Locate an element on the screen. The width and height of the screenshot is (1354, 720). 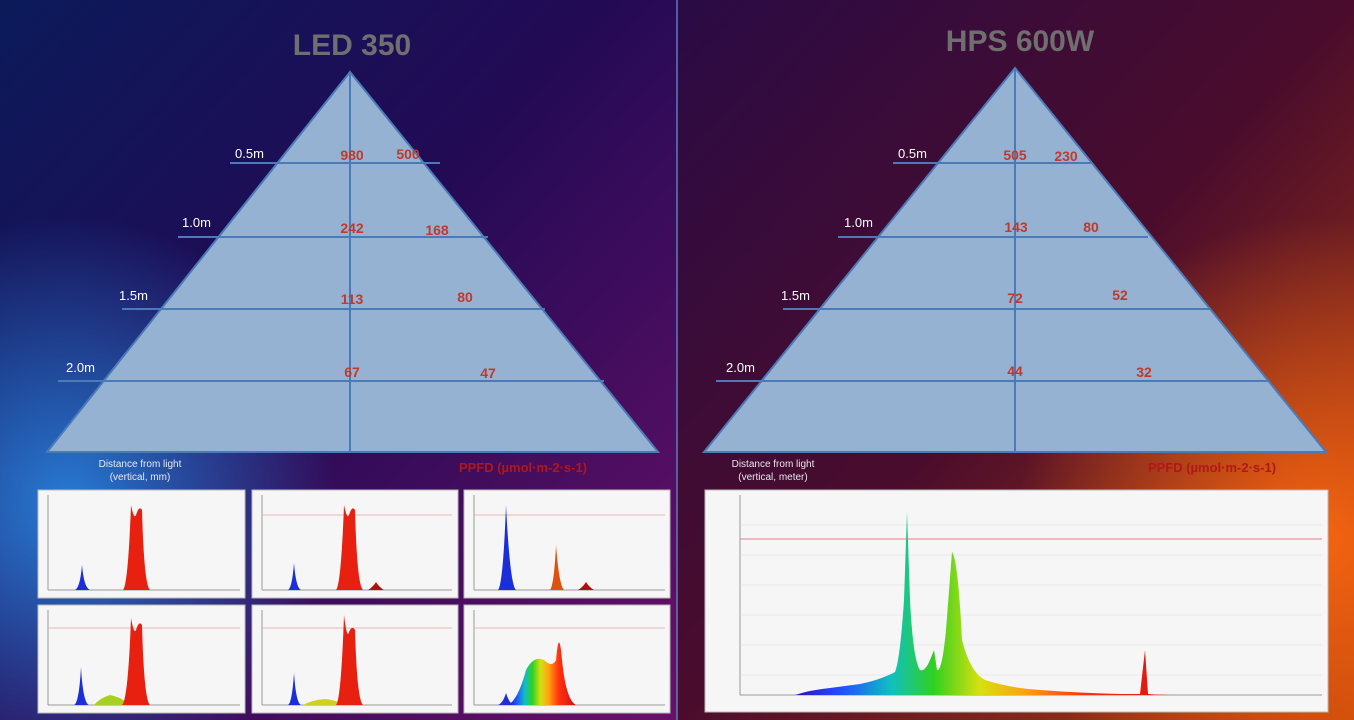
right-distance-1: 1.0m is located at coordinates (858, 222).